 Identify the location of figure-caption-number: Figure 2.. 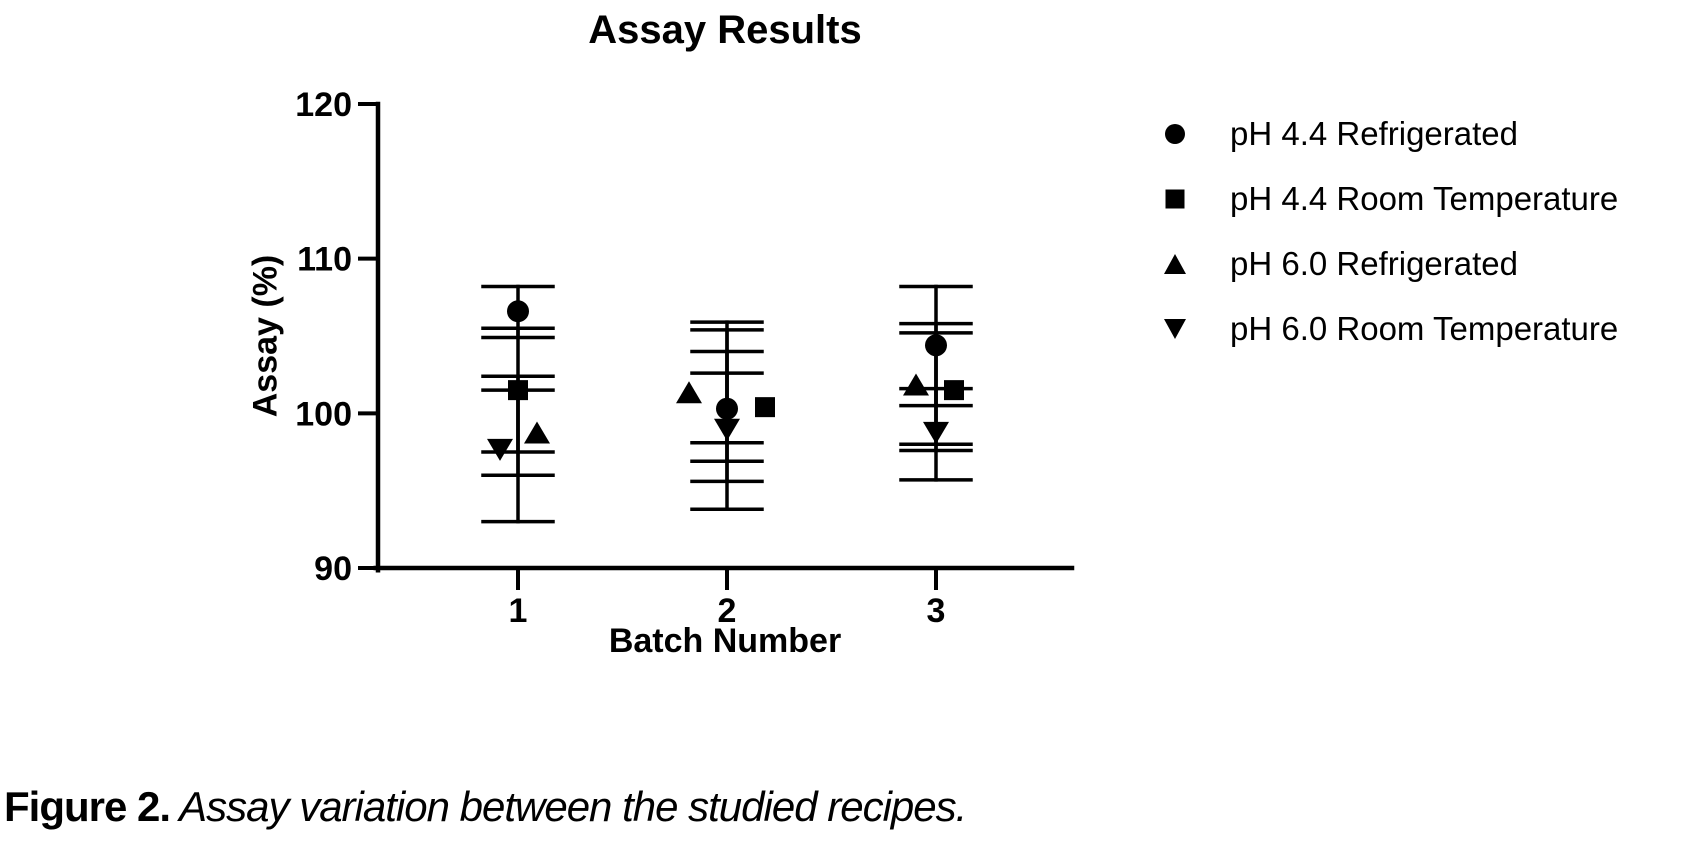
(87, 806).